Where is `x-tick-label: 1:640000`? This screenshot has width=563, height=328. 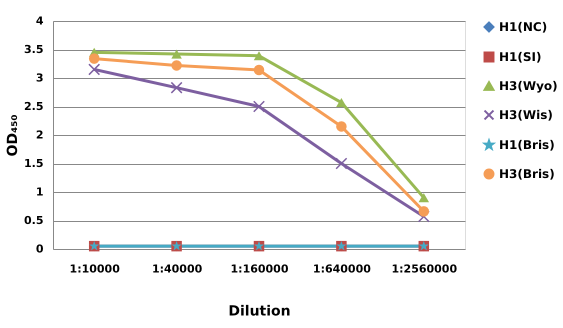
x-tick-label: 1:640000 is located at coordinates (342, 269).